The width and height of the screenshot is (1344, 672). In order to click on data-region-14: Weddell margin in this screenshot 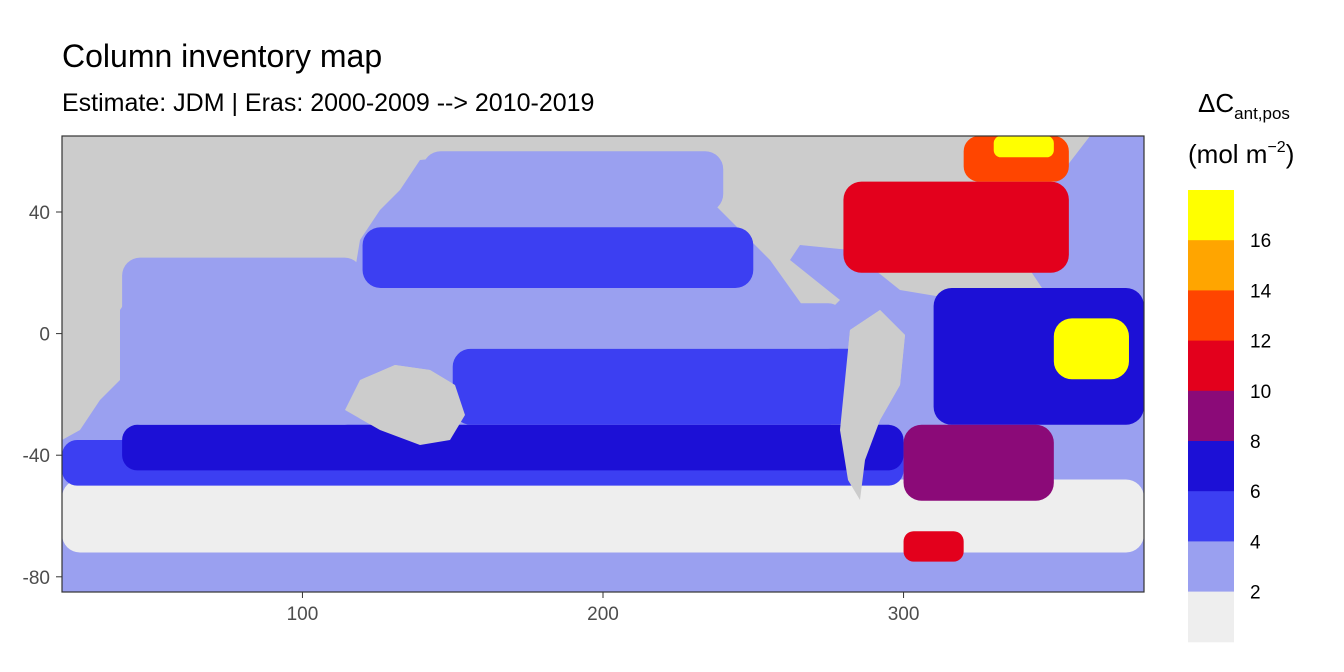, I will do `click(933, 546)`.